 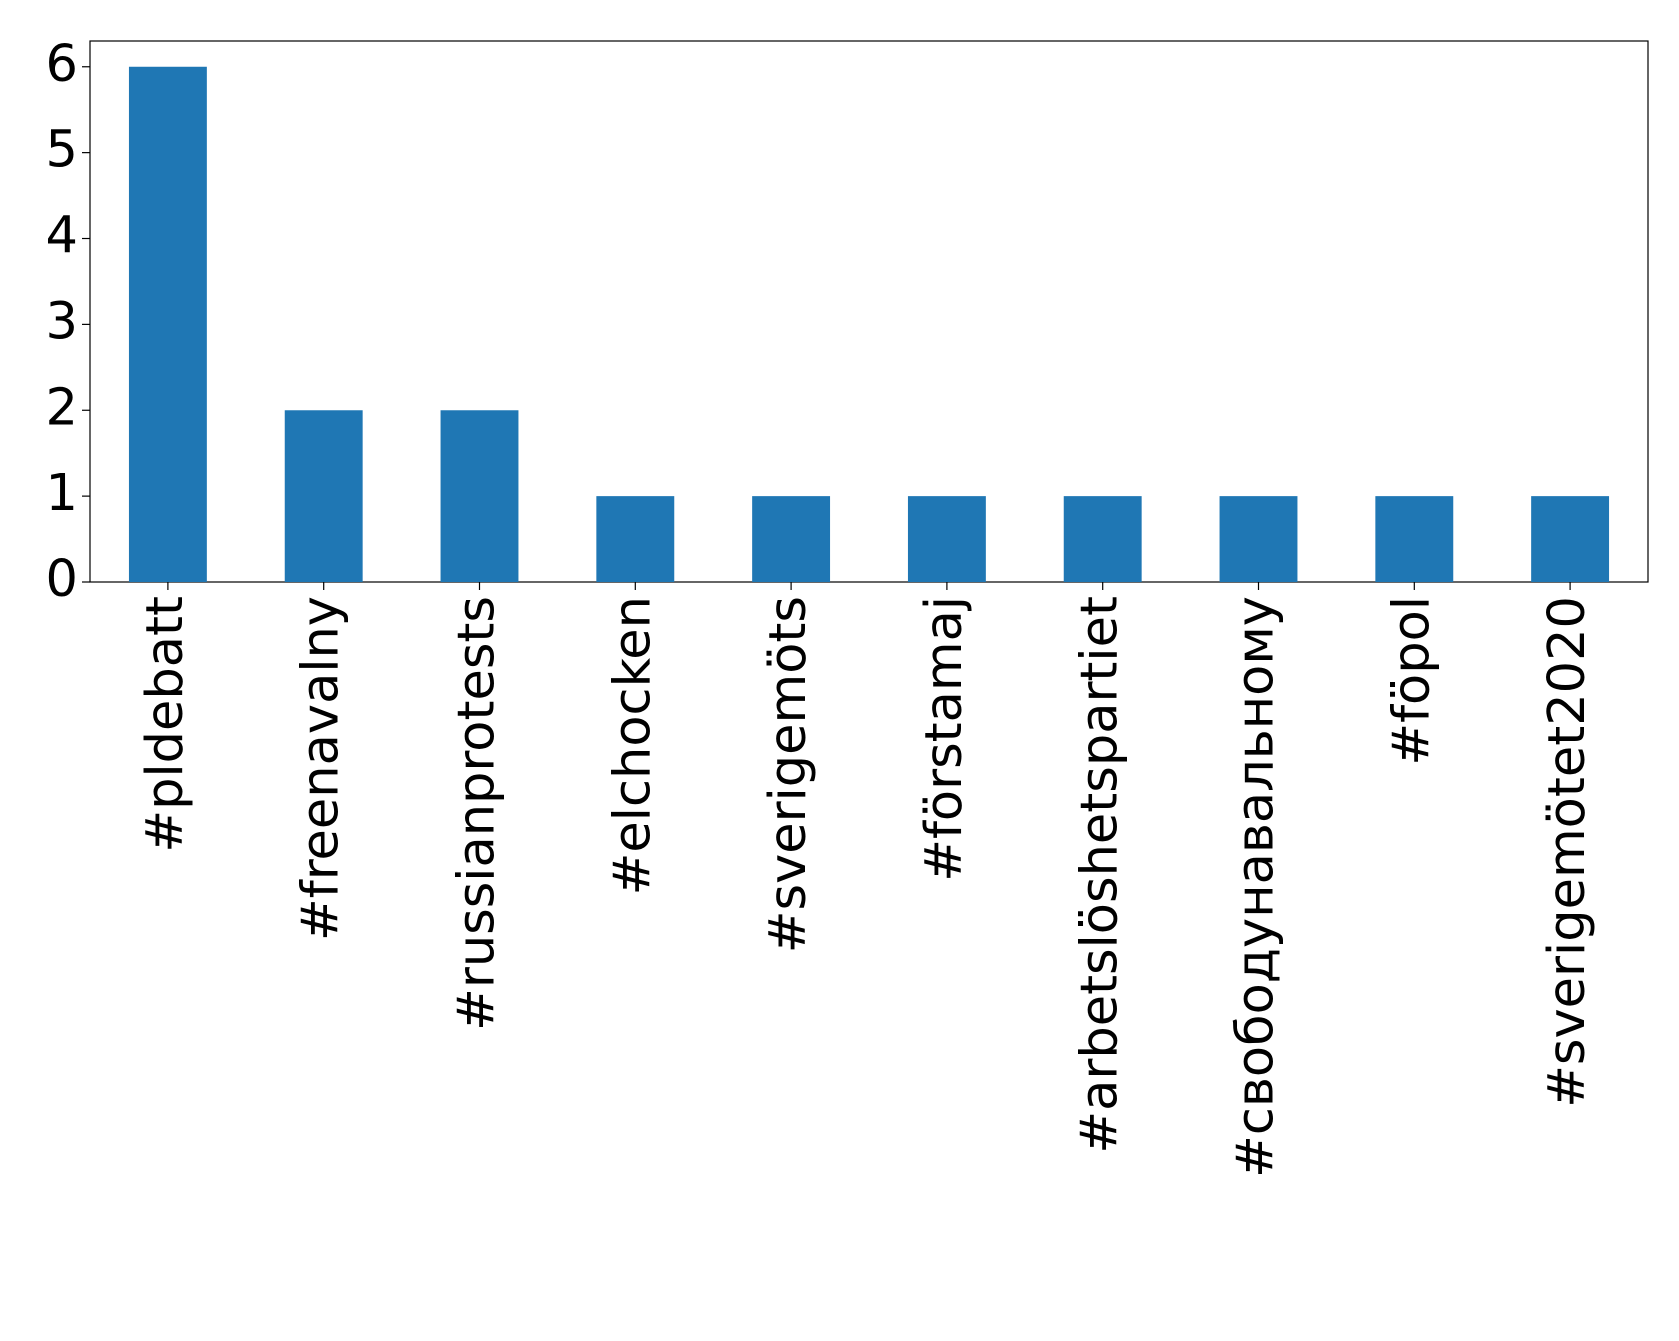 What do you see at coordinates (477, 813) in the screenshot?
I see `x-tick-label: #russianprotests` at bounding box center [477, 813].